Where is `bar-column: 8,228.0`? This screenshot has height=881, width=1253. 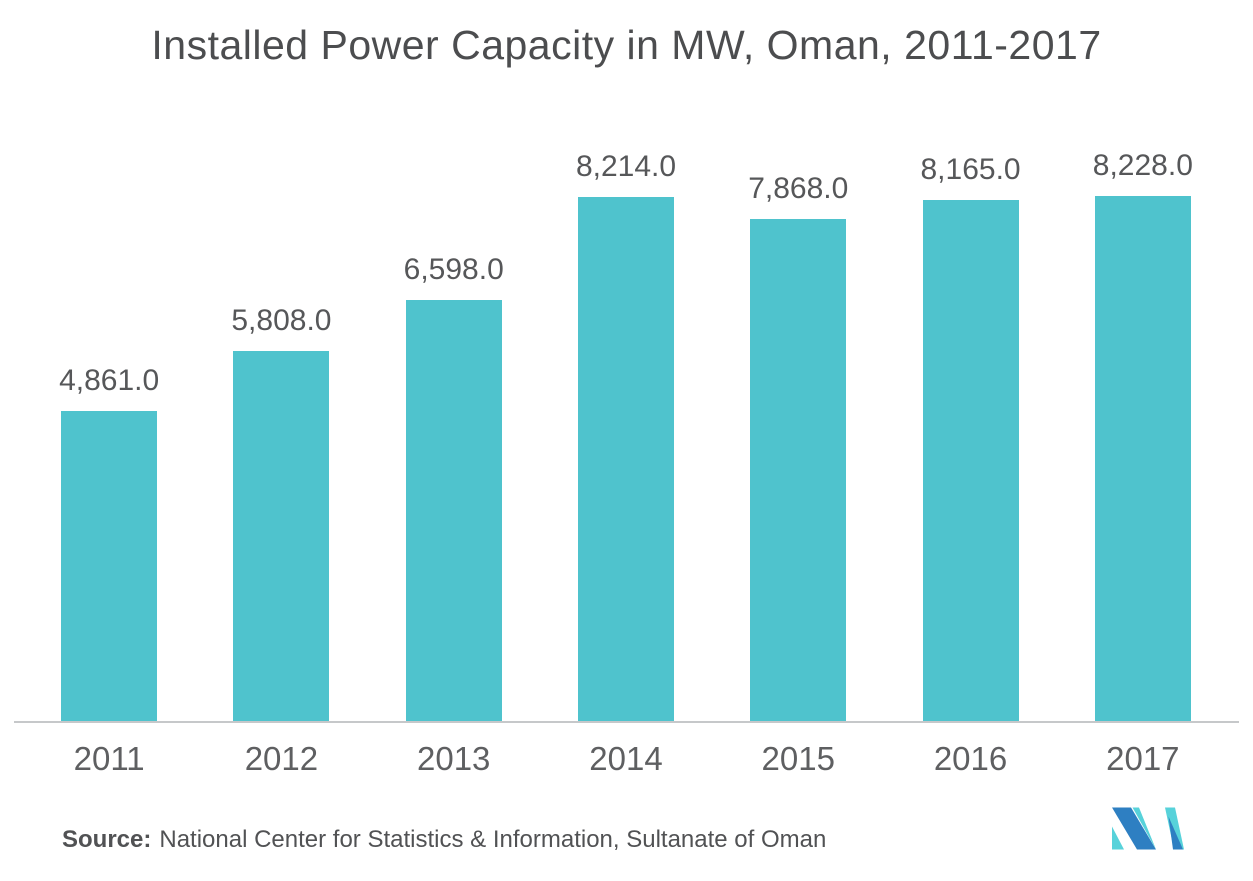 bar-column: 8,228.0 is located at coordinates (1143, 361).